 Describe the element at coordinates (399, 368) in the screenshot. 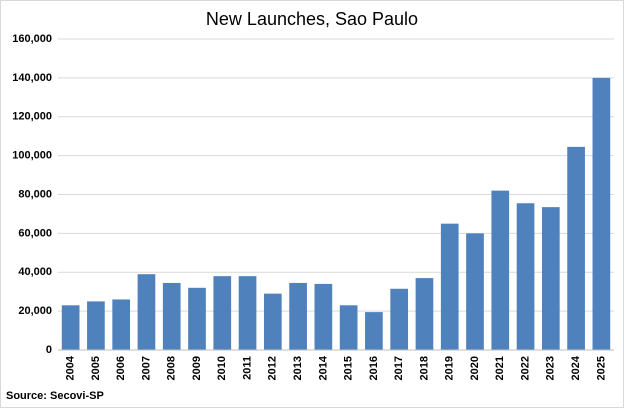

I see `x-tick-label: 2017` at that location.